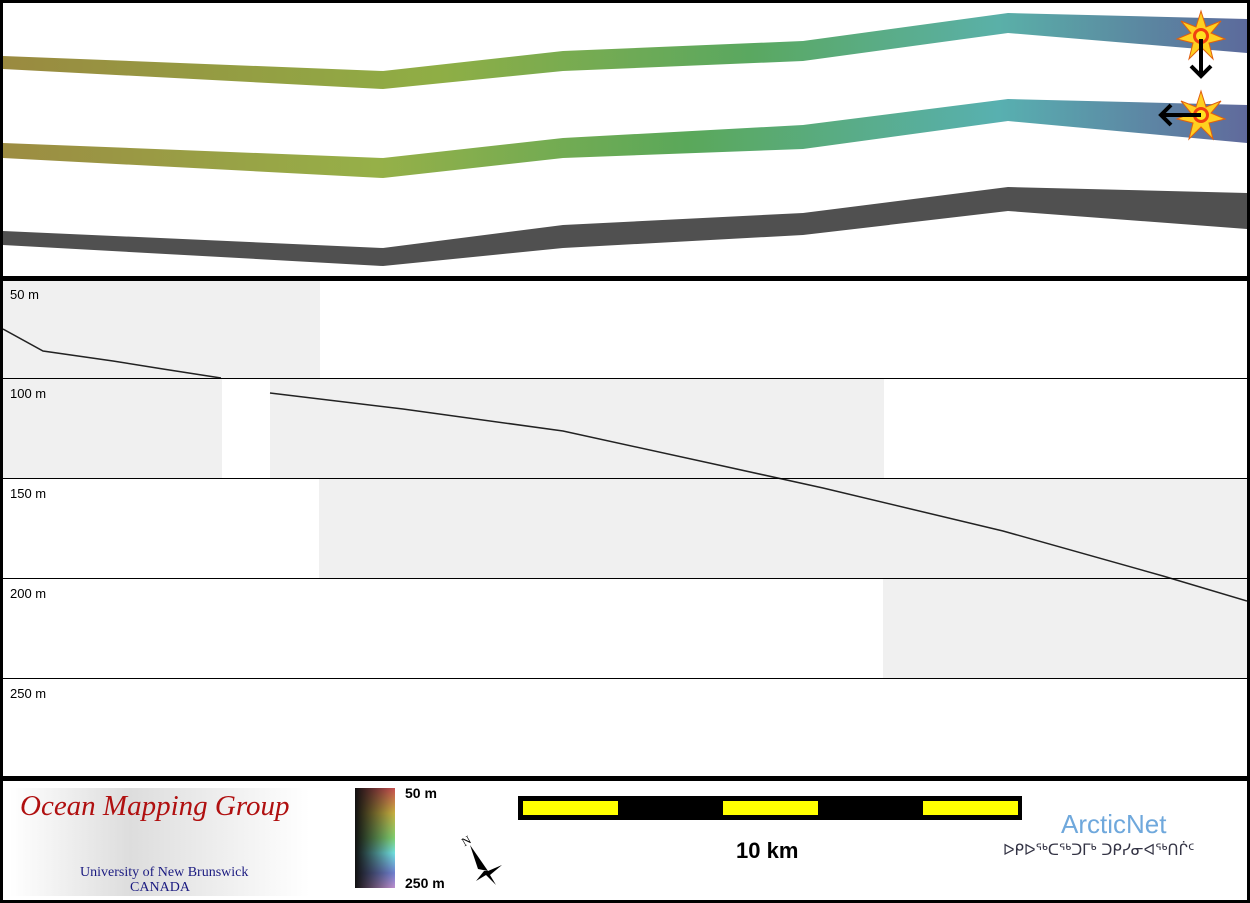 The image size is (1250, 903). What do you see at coordinates (425, 883) in the screenshot?
I see `colorbar-bottom-label: 250 m` at bounding box center [425, 883].